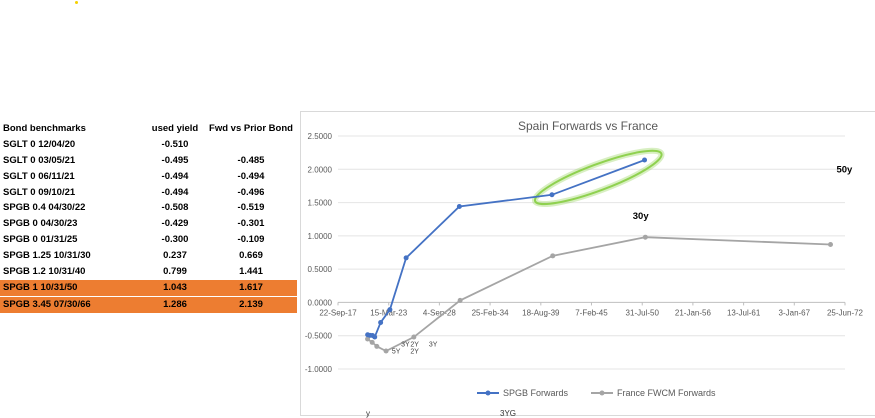 The height and width of the screenshot is (418, 875). What do you see at coordinates (76, 2) in the screenshot?
I see `yellow-dot` at bounding box center [76, 2].